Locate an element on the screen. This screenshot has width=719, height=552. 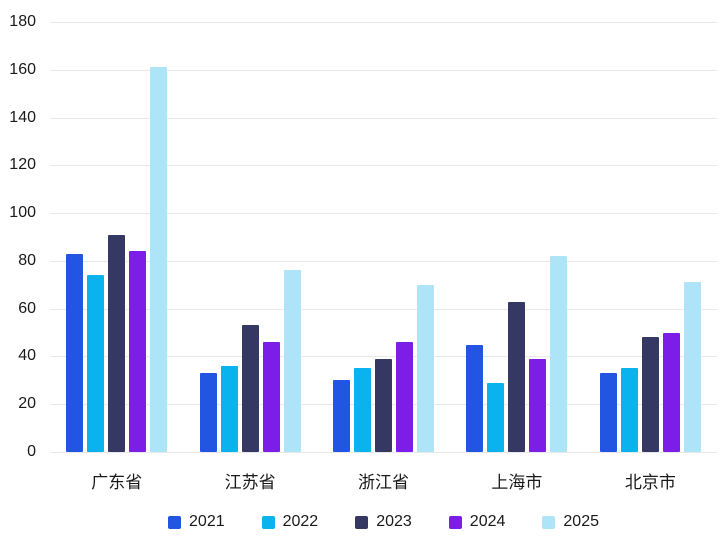
y-axis-tick-label: 140 is located at coordinates (22, 117).